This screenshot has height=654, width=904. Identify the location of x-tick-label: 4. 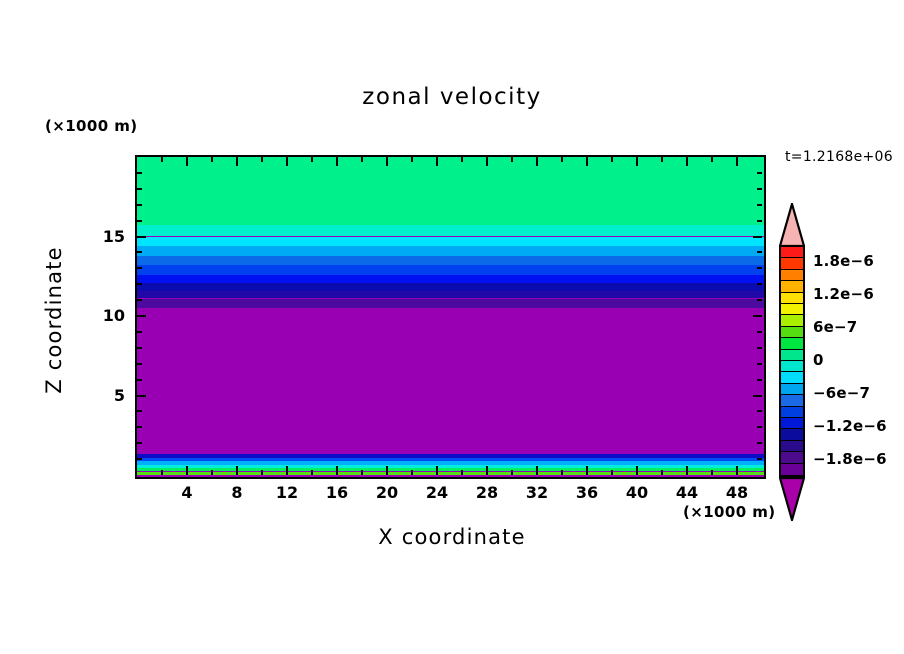
(187, 492).